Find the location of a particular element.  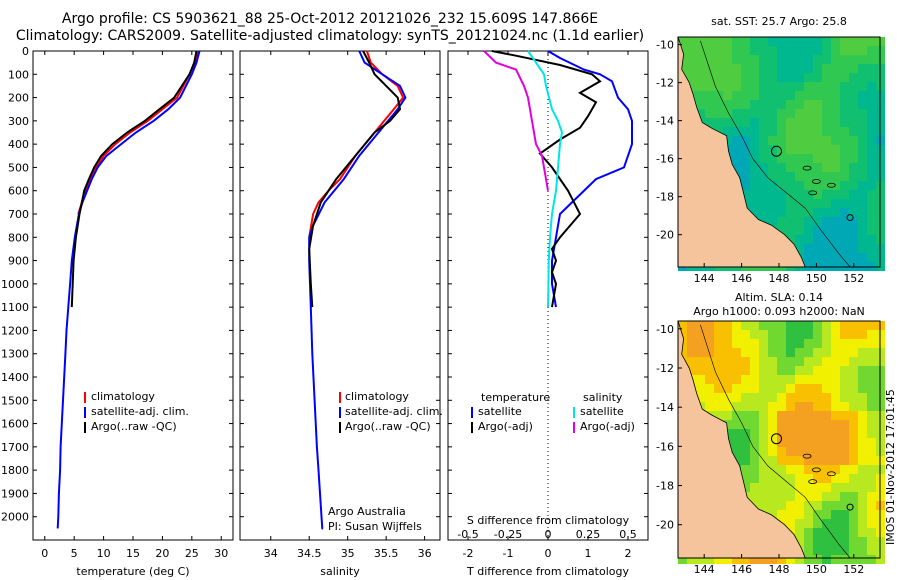

sla-map-lat-label: -10 is located at coordinates (665, 329).